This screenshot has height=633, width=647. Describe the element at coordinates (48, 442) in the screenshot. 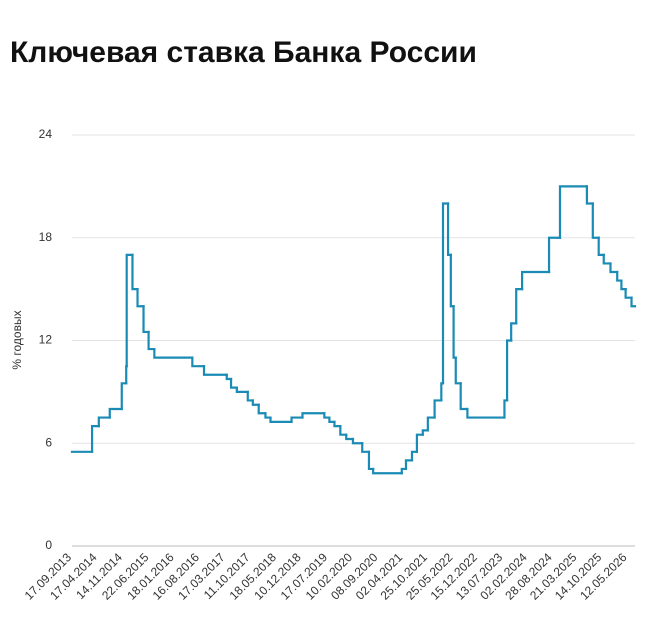

I see `y-tick-label: 6` at that location.